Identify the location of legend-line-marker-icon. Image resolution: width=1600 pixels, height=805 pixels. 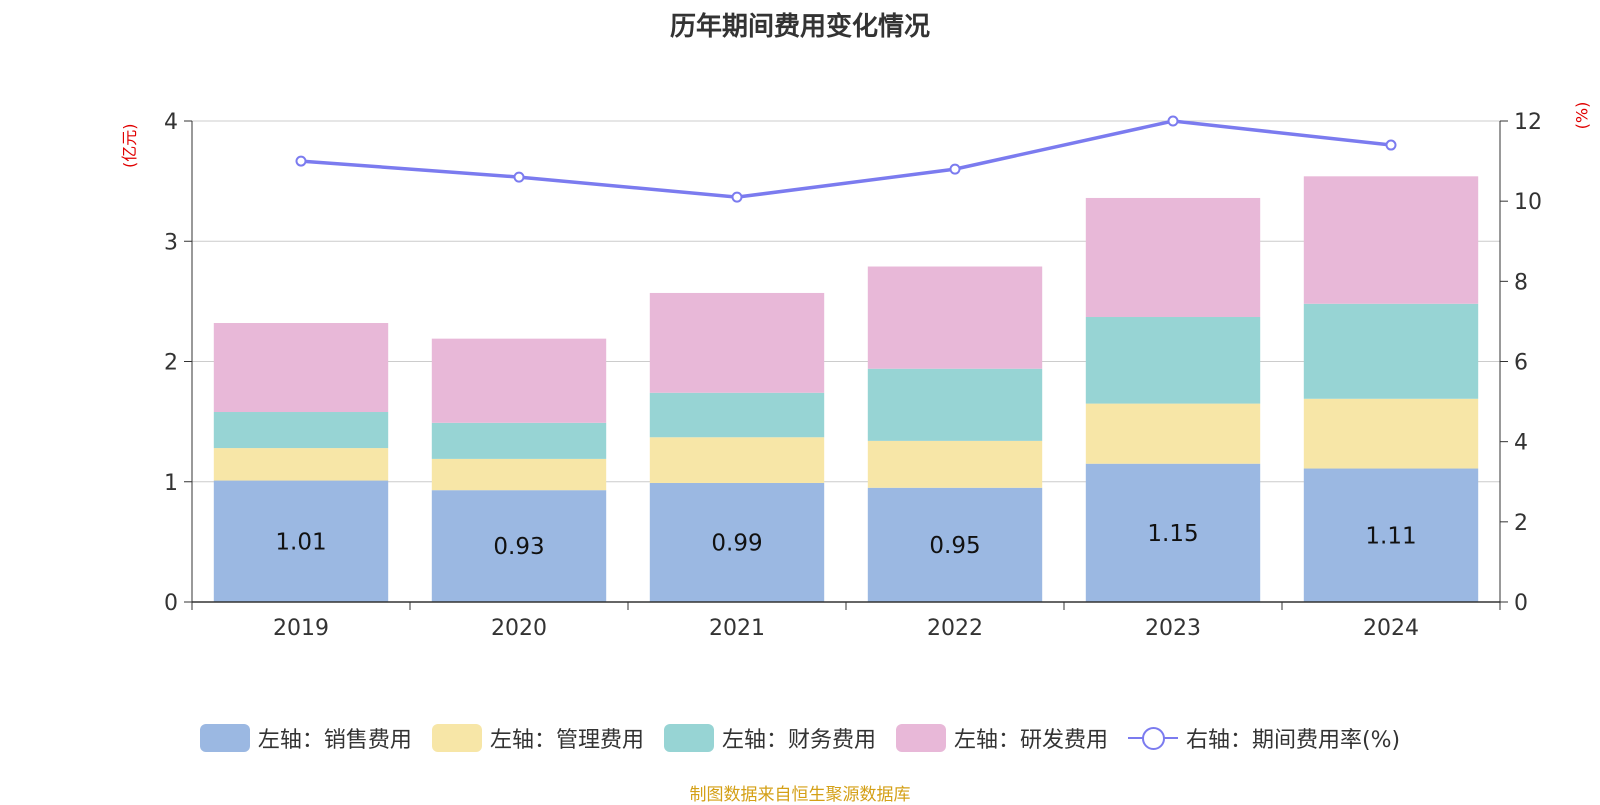
(1152, 738).